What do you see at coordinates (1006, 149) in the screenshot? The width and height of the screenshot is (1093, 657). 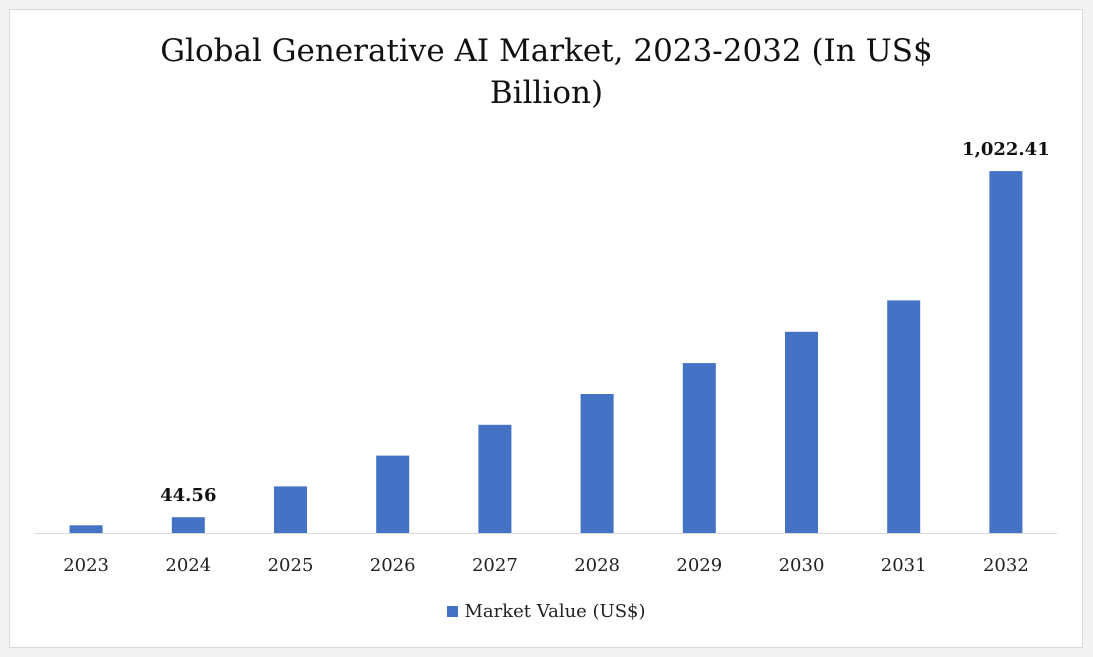 I see `data-label: 1,022.41` at bounding box center [1006, 149].